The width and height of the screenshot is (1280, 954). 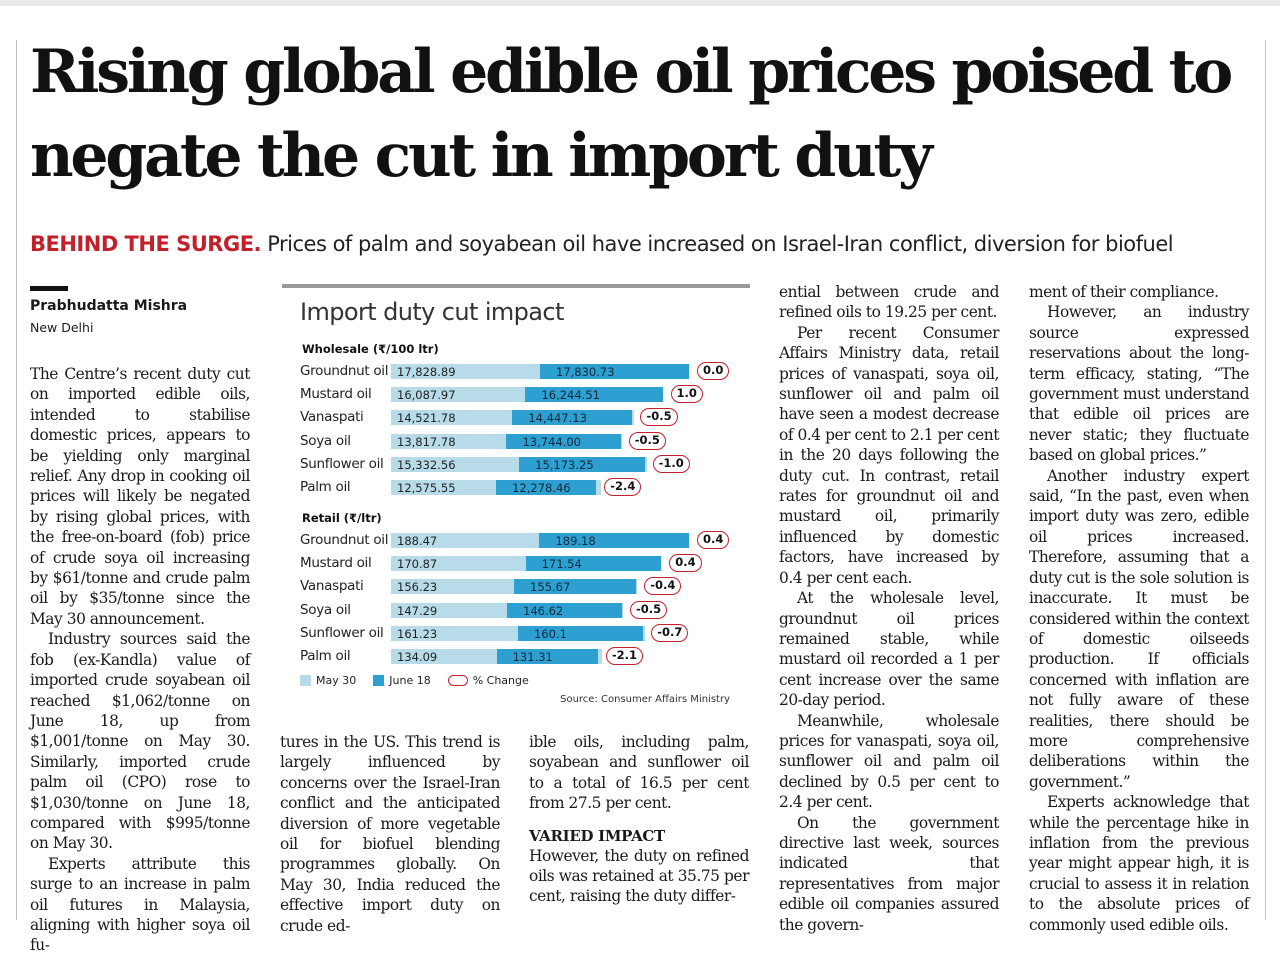 What do you see at coordinates (561, 564) in the screenshot?
I see `value-june-18: 171.54` at bounding box center [561, 564].